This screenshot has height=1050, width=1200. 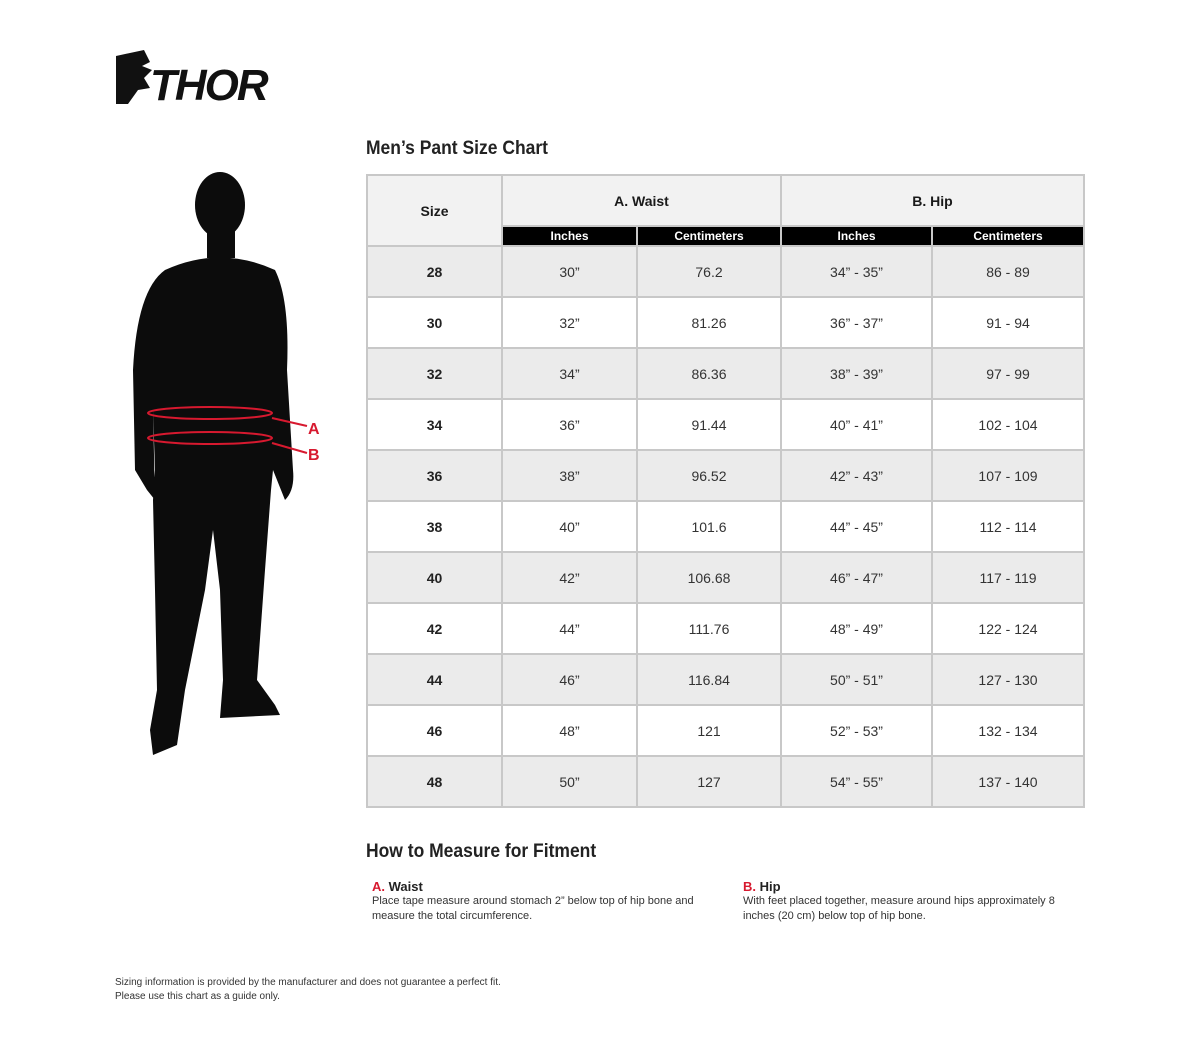 What do you see at coordinates (569, 322) in the screenshot?
I see `waist-inches-cell: 32”` at bounding box center [569, 322].